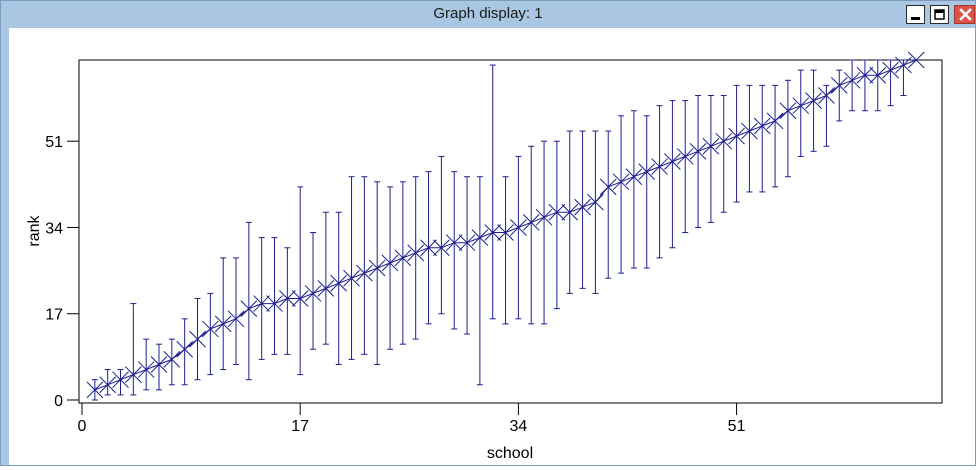 The height and width of the screenshot is (470, 976). Describe the element at coordinates (34, 230) in the screenshot. I see `y-axis-label: rank` at that location.